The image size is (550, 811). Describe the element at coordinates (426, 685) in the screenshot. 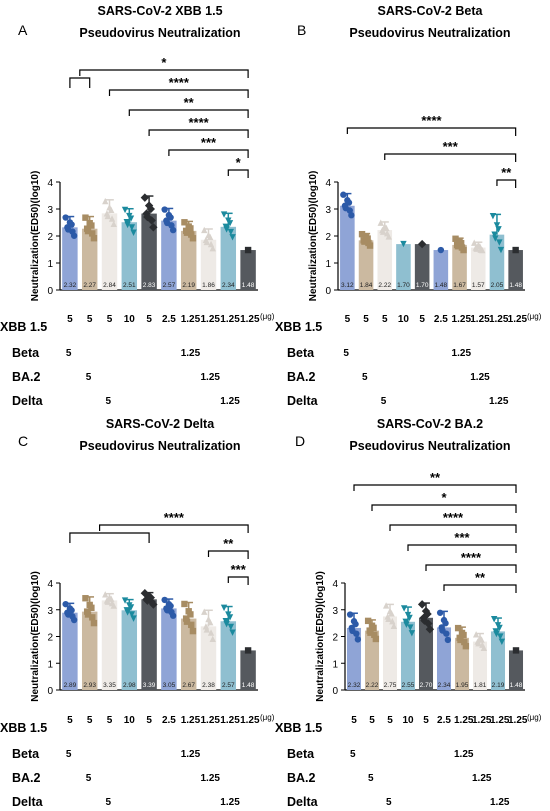

I see `data-label: 2.70` at that location.